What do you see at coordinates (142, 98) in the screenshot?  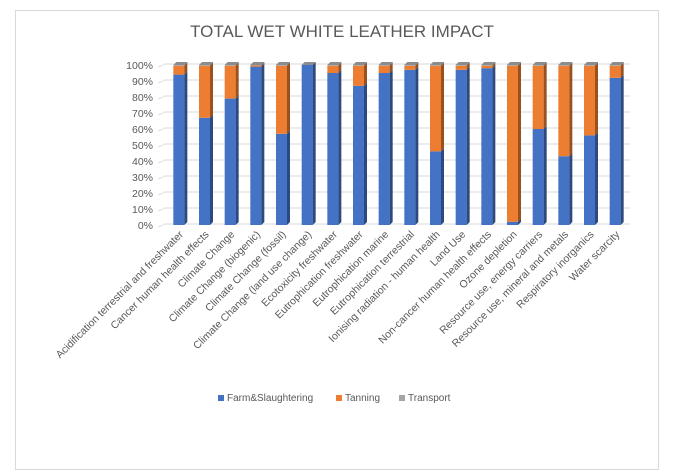 I see `y-tick-label: 80%` at bounding box center [142, 98].